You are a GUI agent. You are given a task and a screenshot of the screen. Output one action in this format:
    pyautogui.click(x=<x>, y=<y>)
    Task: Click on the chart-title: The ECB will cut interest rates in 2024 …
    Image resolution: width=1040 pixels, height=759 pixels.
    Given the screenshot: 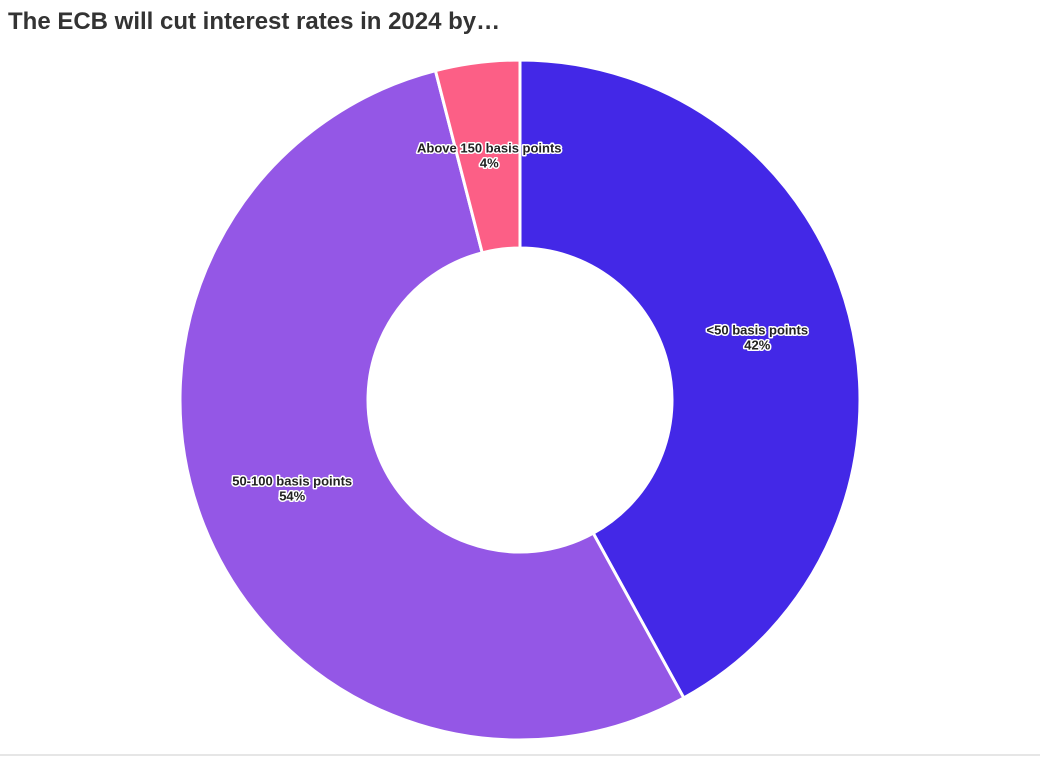 What is the action you would take?
    pyautogui.click(x=254, y=21)
    